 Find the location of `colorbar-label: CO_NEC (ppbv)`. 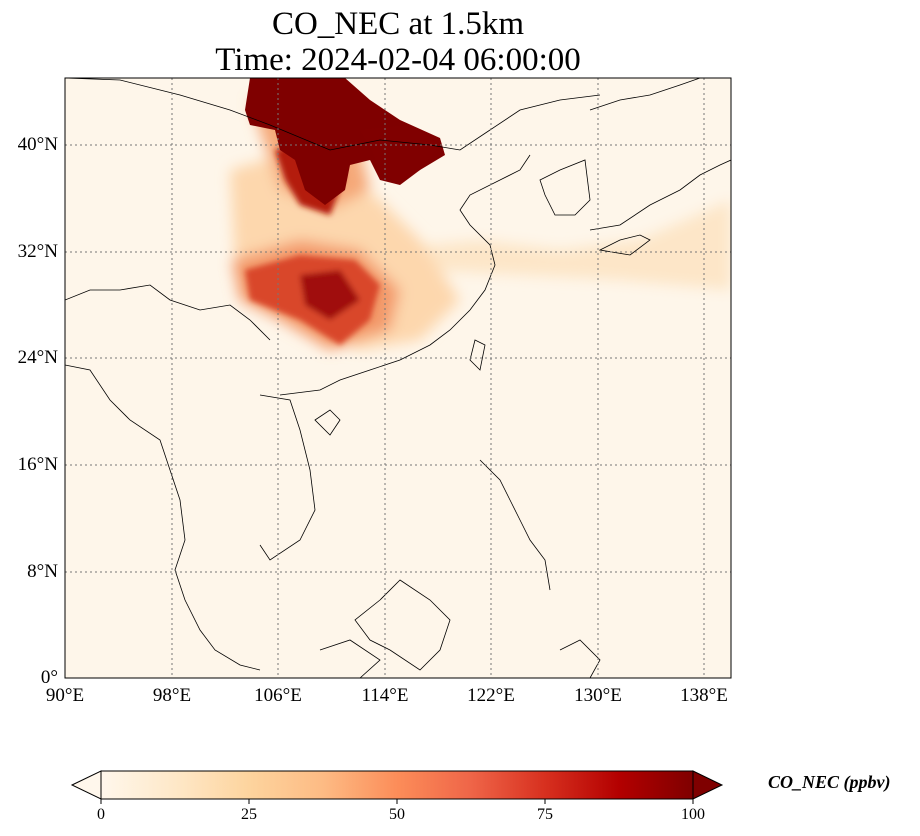

colorbar-label: CO_NEC (ppbv) is located at coordinates (829, 782).